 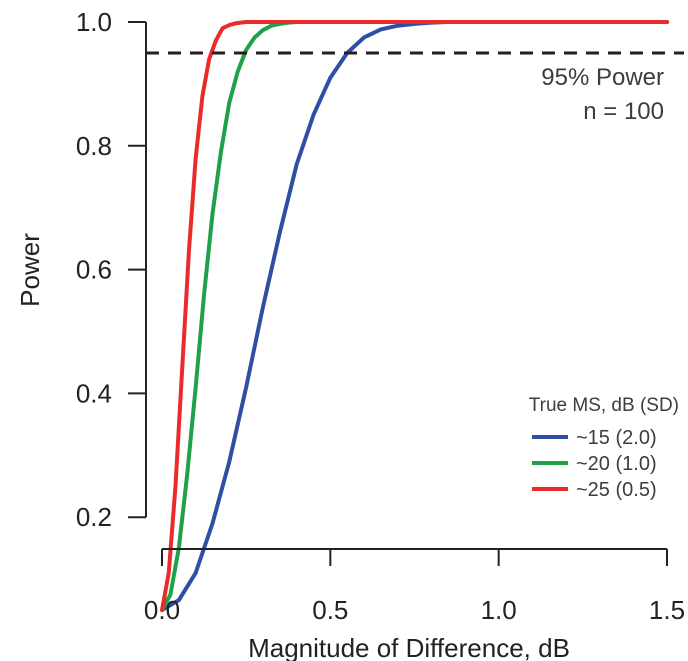 I want to click on x-tick-label: 1.5, so click(x=667, y=610).